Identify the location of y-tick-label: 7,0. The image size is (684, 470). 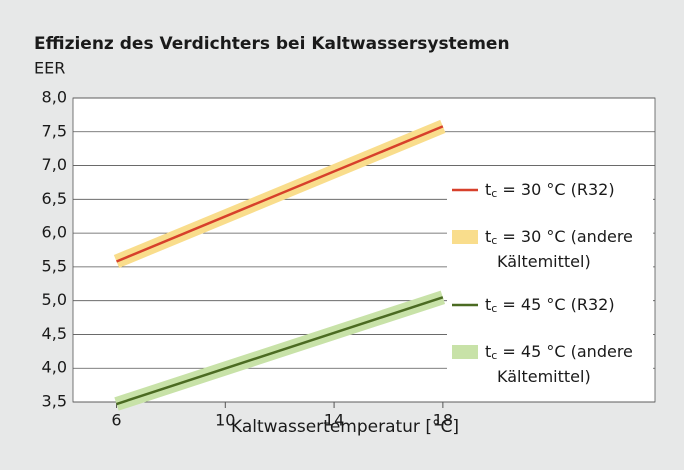
(54, 164).